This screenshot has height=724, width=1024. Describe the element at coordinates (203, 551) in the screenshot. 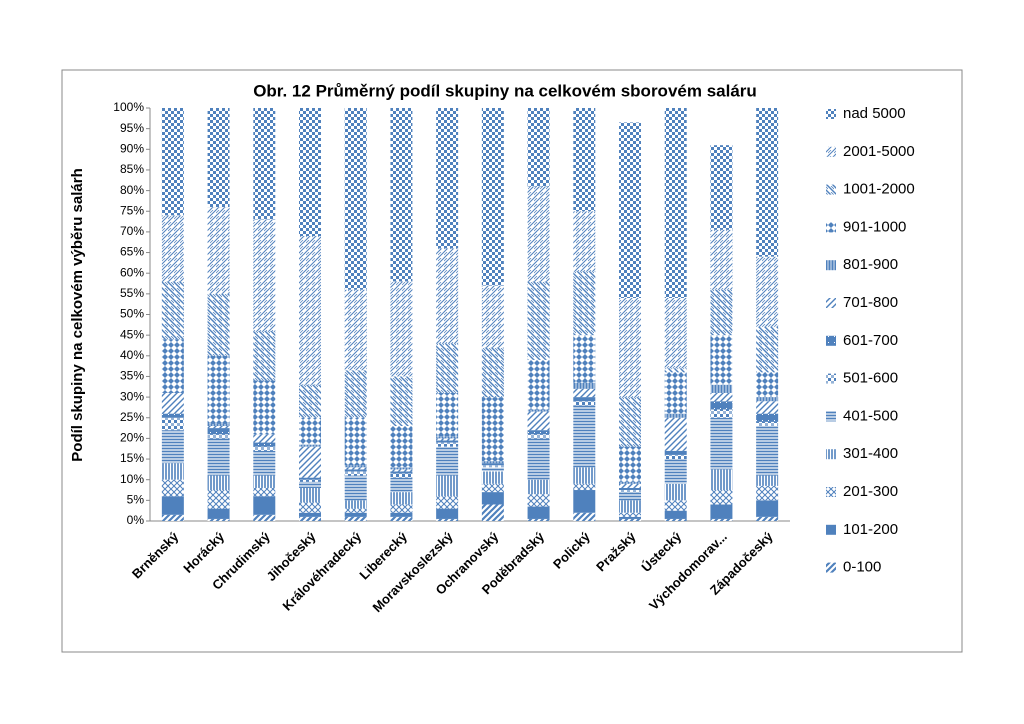

I see `x-tick-label: Horácký` at that location.